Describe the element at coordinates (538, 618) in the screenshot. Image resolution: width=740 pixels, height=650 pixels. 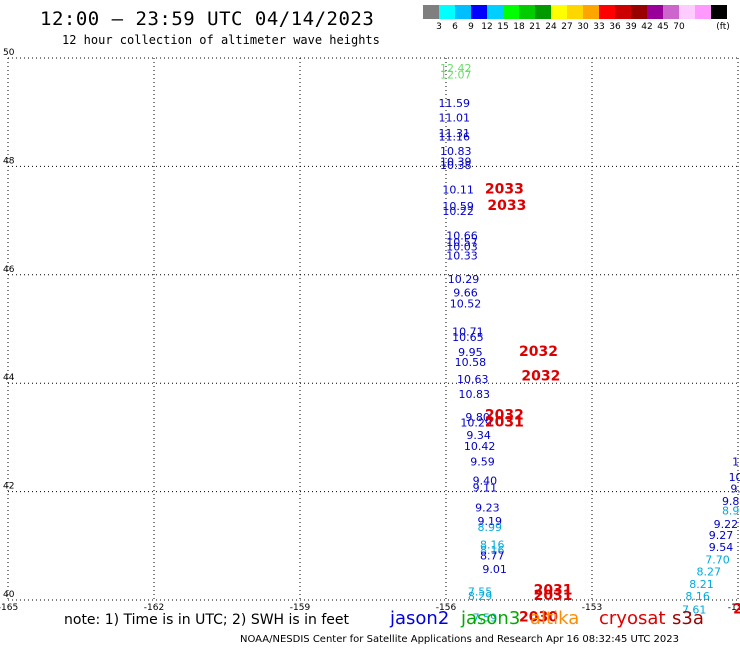
I see `pass-time-label: 2030` at that location.